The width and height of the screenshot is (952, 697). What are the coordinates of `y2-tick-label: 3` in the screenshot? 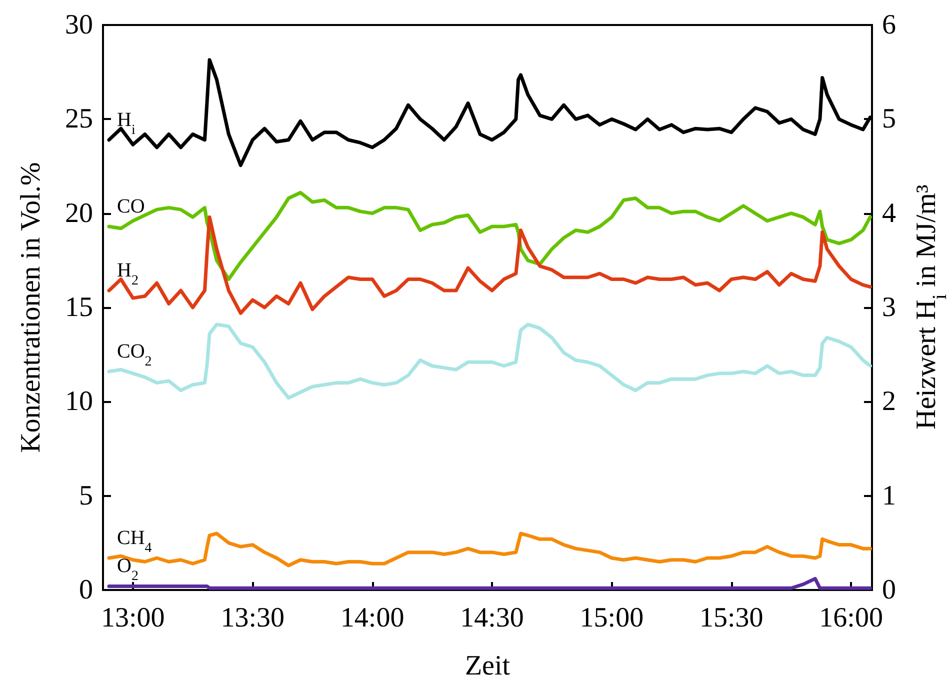 It's located at (889, 307).